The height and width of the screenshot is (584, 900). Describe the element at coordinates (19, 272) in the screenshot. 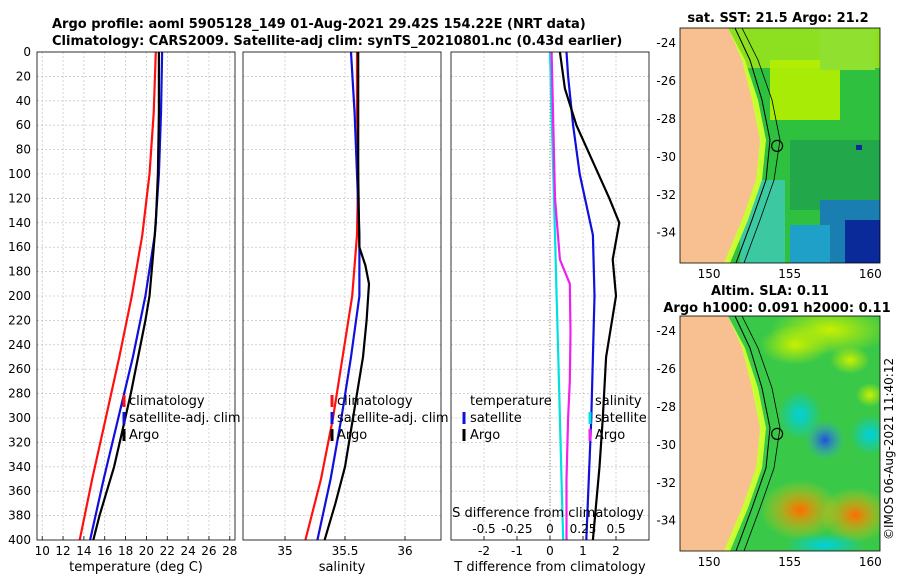

I see `y-tick-label: 180` at that location.